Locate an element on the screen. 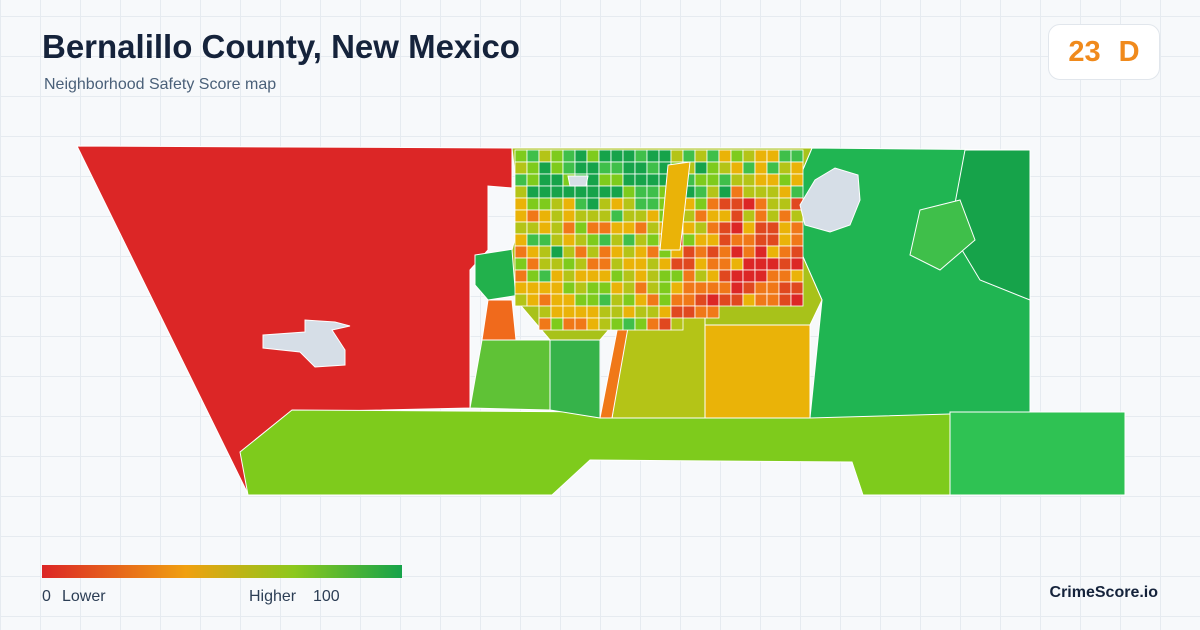 This screenshot has width=1200, height=630. subtitle: Neighborhood Safety Score map is located at coordinates (160, 84).